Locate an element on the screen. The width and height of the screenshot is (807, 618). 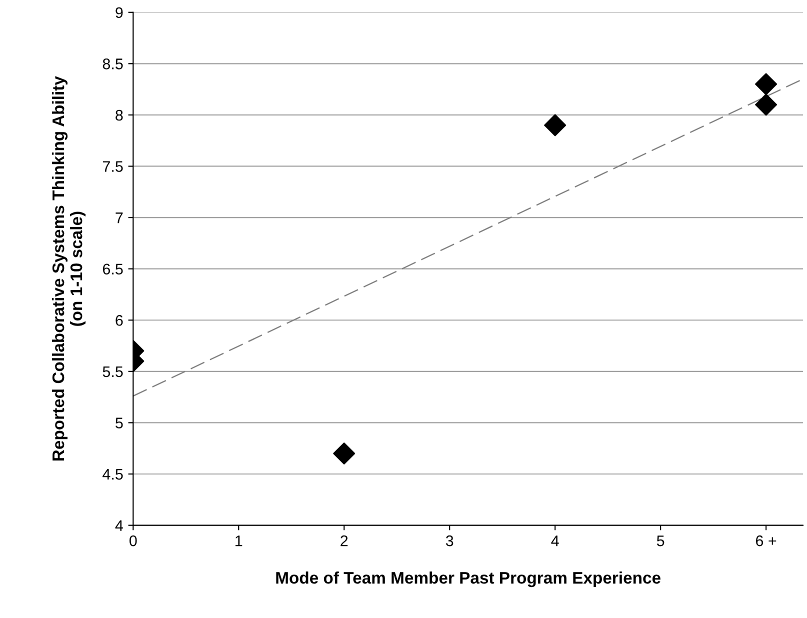
x-tick-label: 2 is located at coordinates (344, 540).